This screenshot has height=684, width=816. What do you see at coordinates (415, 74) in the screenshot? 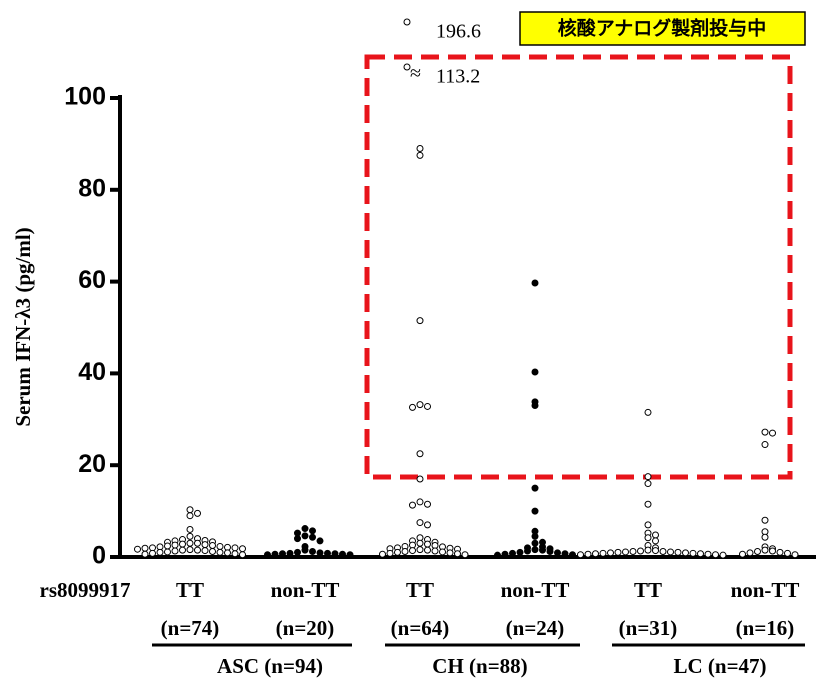
I see `break-symbol: ≈` at bounding box center [415, 74].